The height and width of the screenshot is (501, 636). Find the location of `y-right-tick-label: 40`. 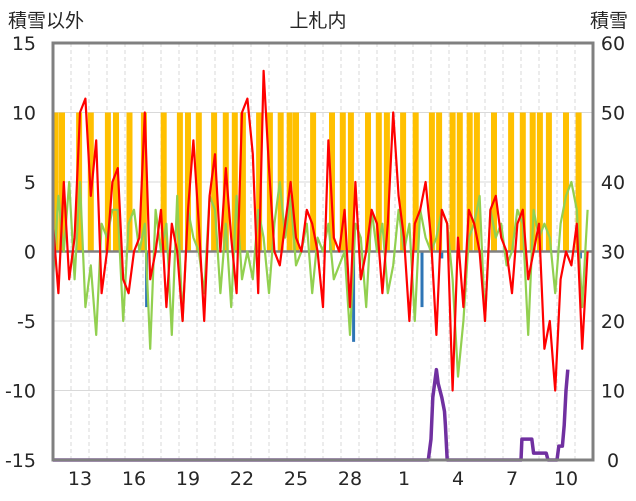

y-right-tick-label: 40 is located at coordinates (613, 183).